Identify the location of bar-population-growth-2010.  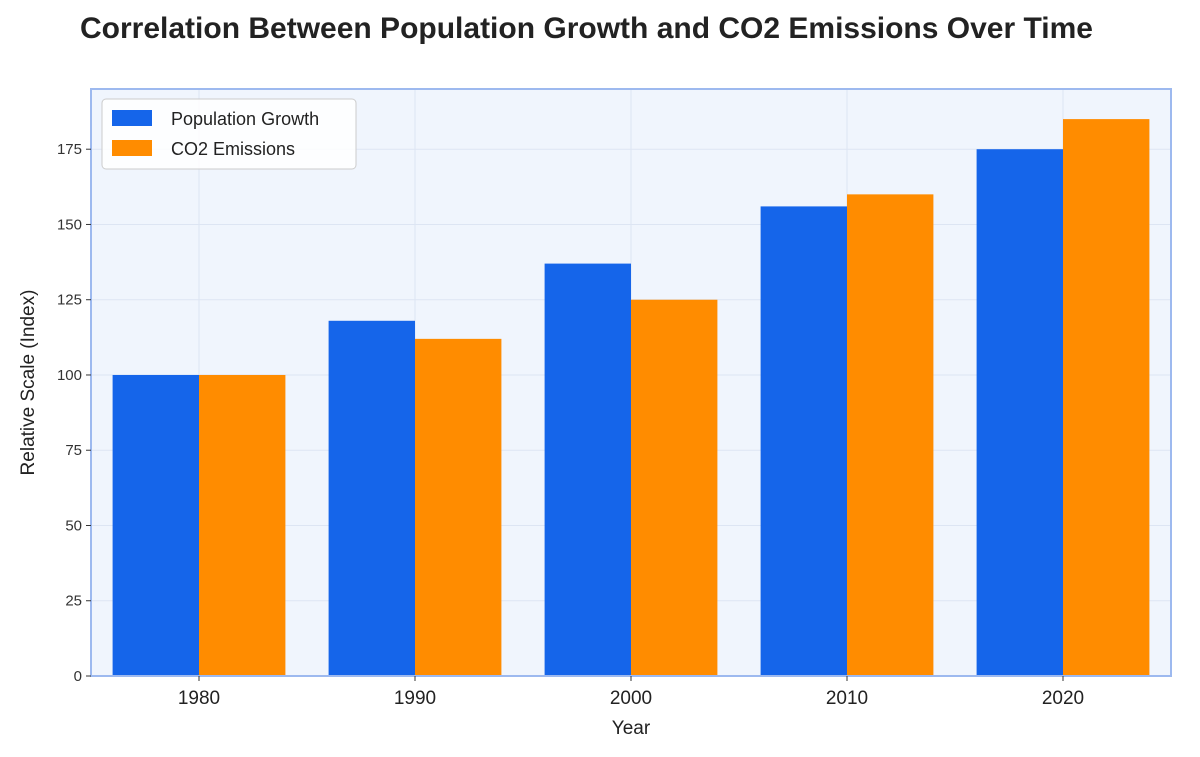
(803, 441).